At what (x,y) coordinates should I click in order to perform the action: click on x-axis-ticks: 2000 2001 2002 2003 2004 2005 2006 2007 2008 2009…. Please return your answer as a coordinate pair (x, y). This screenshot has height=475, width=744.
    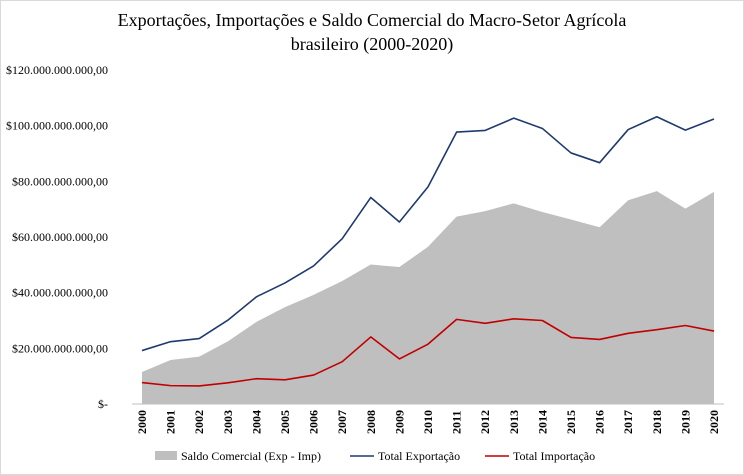
    Looking at the image, I should click on (428, 422).